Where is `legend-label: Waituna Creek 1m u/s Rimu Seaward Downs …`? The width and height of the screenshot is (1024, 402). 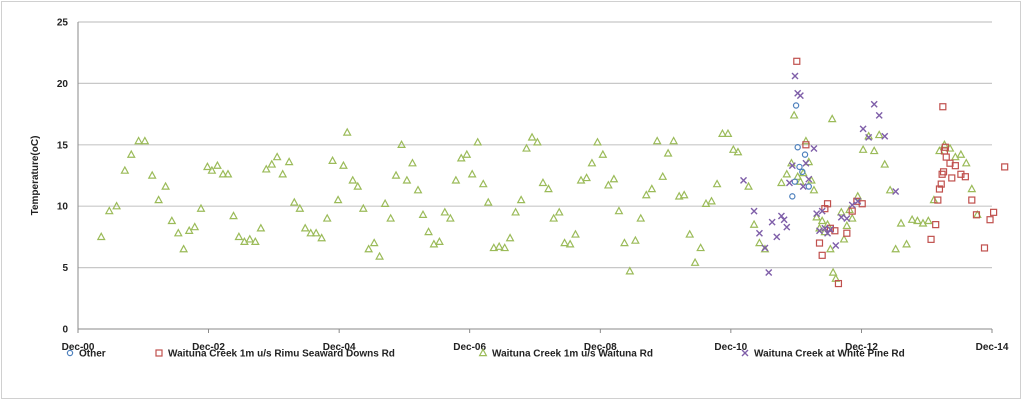 legend-label: Waituna Creek 1m u/s Rimu Seaward Downs … is located at coordinates (281, 354).